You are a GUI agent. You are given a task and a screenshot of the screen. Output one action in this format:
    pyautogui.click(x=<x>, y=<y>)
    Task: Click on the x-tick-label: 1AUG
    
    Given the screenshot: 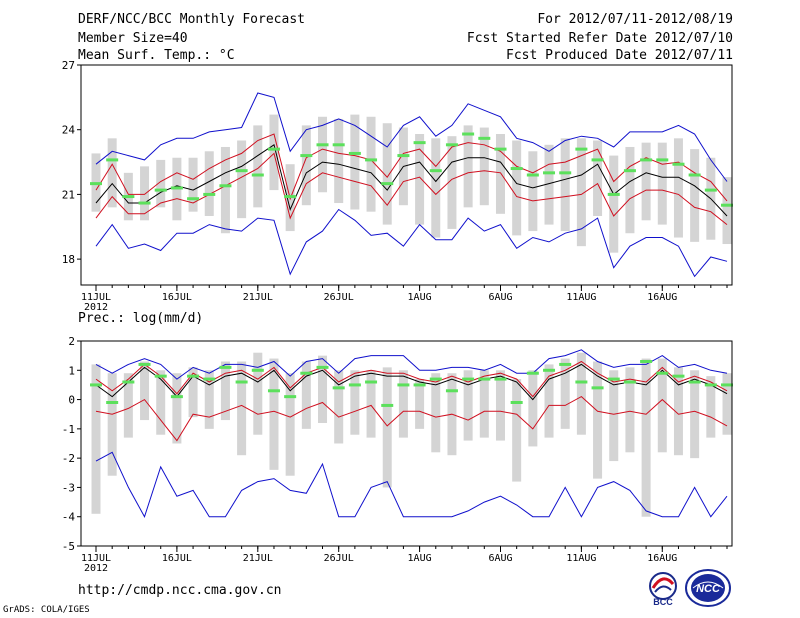 What is the action you would take?
    pyautogui.click(x=420, y=558)
    